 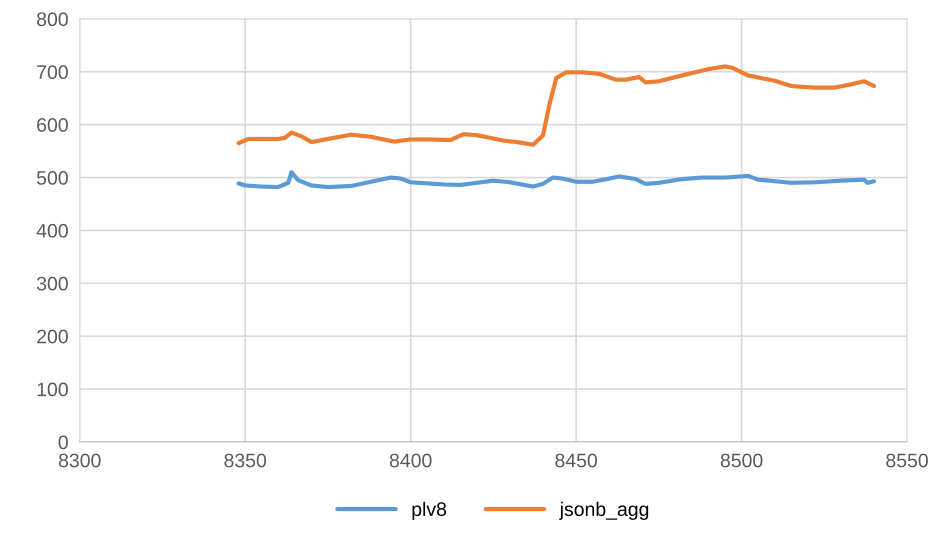 I want to click on y-tick-label: 100, so click(x=53, y=389).